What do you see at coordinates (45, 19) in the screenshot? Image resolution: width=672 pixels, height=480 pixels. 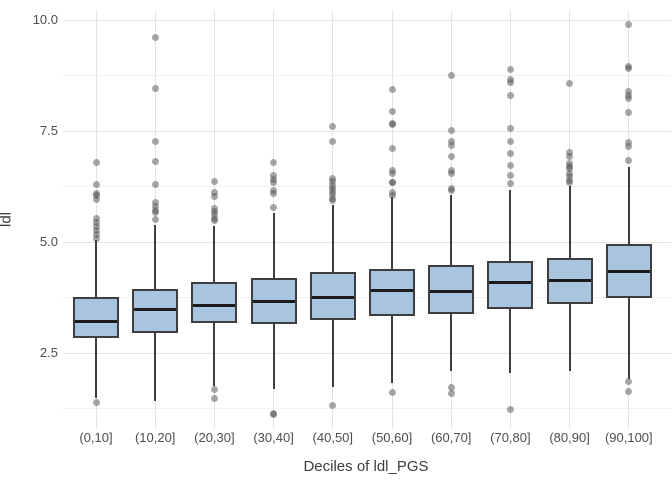 I see `y-tick-label: 10.0` at bounding box center [45, 19].